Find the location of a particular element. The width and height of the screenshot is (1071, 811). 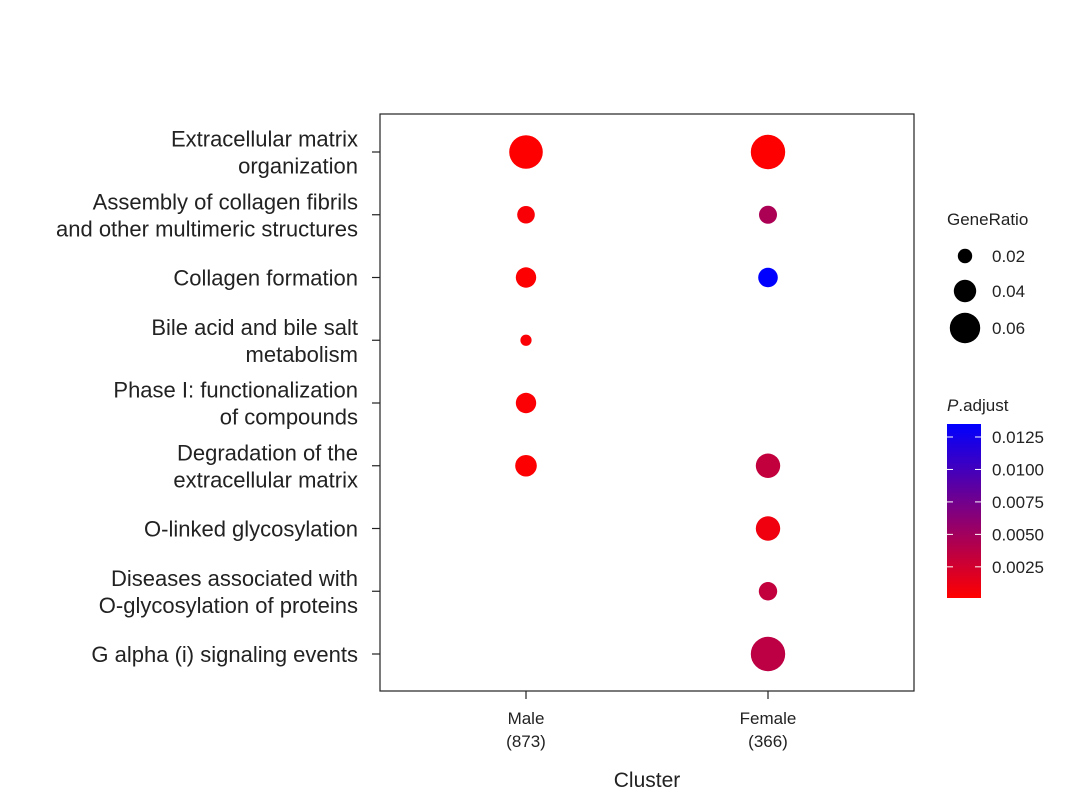

color-legend-label: 0.0075 is located at coordinates (1018, 502).